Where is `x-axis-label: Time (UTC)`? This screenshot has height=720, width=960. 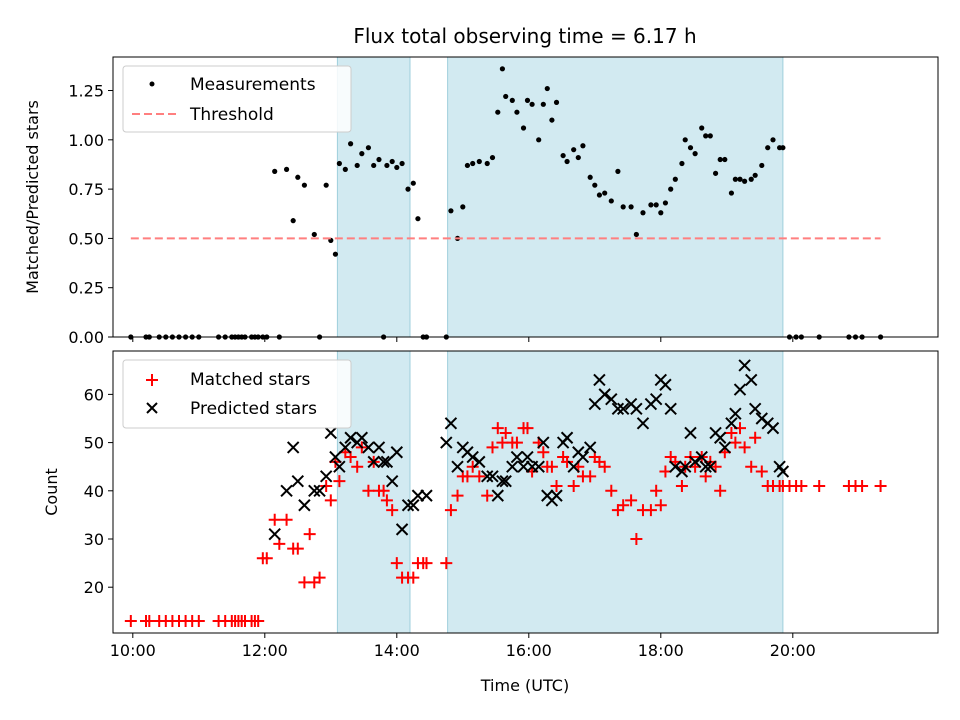 x-axis-label: Time (UTC) is located at coordinates (524, 685).